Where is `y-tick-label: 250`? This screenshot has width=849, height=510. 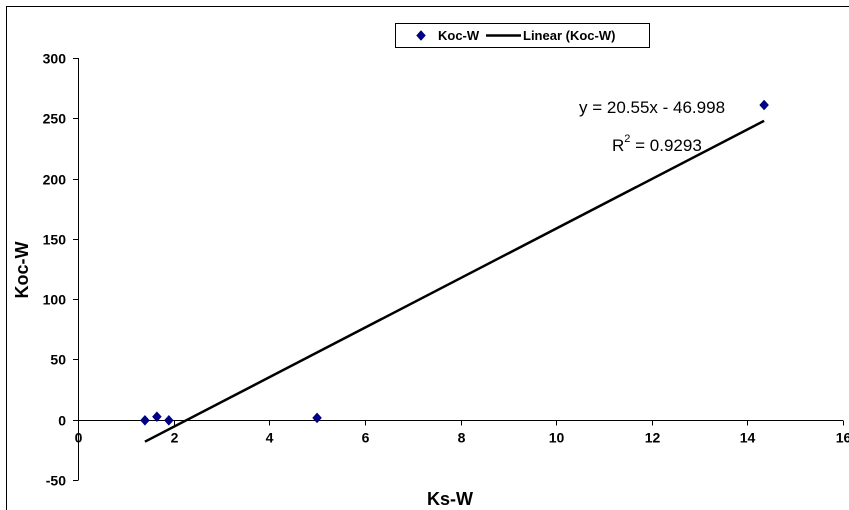 y-tick-label: 250 is located at coordinates (55, 119).